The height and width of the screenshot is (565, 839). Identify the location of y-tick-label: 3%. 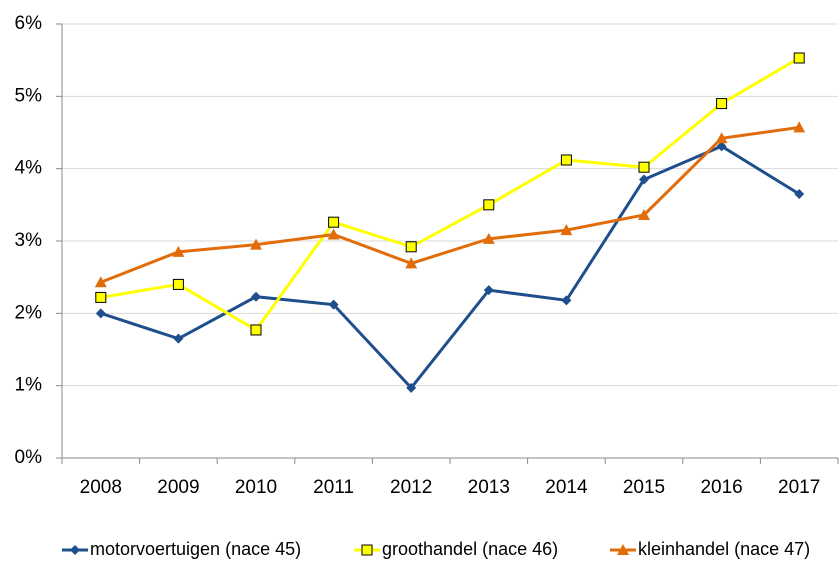
(29, 240).